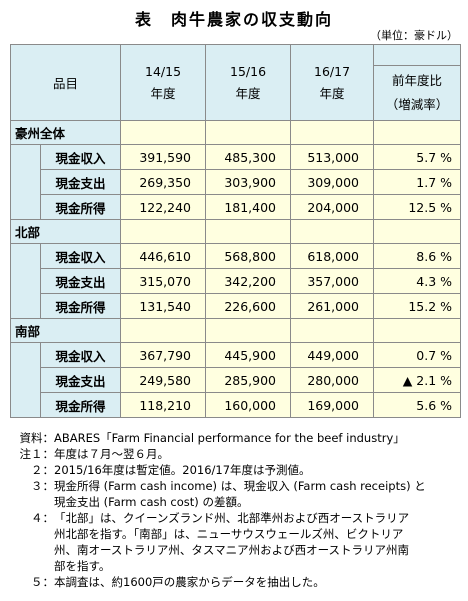 Image resolution: width=468 pixels, height=601 pixels. I want to click on value-cell: 568,800, so click(248, 256).